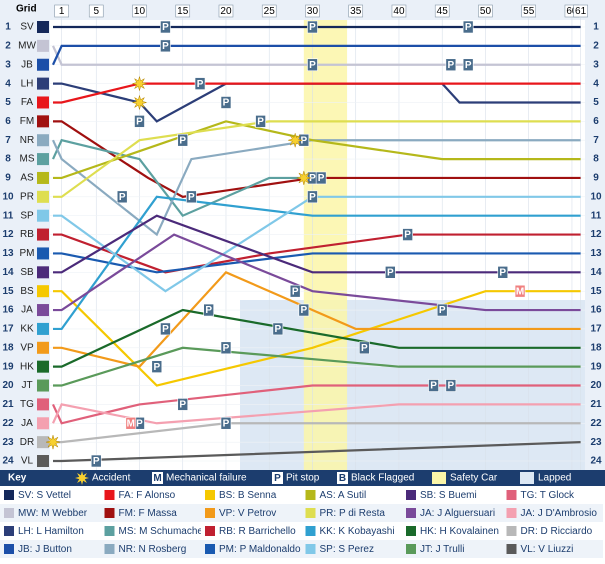 Image resolution: width=605 pixels, height=564 pixels. I want to click on key-driver: JT: J Trulli, so click(442, 549).